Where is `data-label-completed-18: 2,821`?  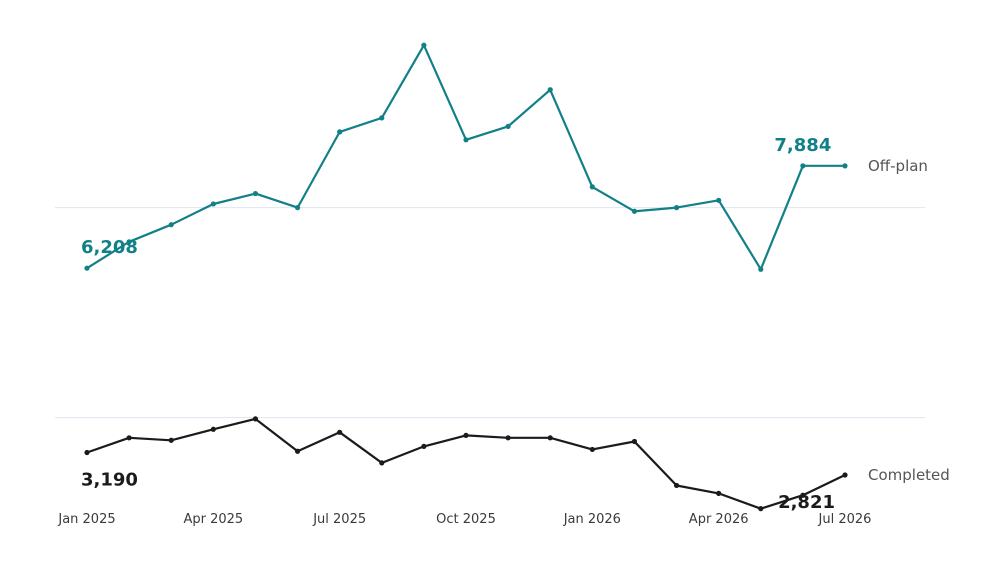
data-label-completed-18: 2,821 is located at coordinates (806, 502).